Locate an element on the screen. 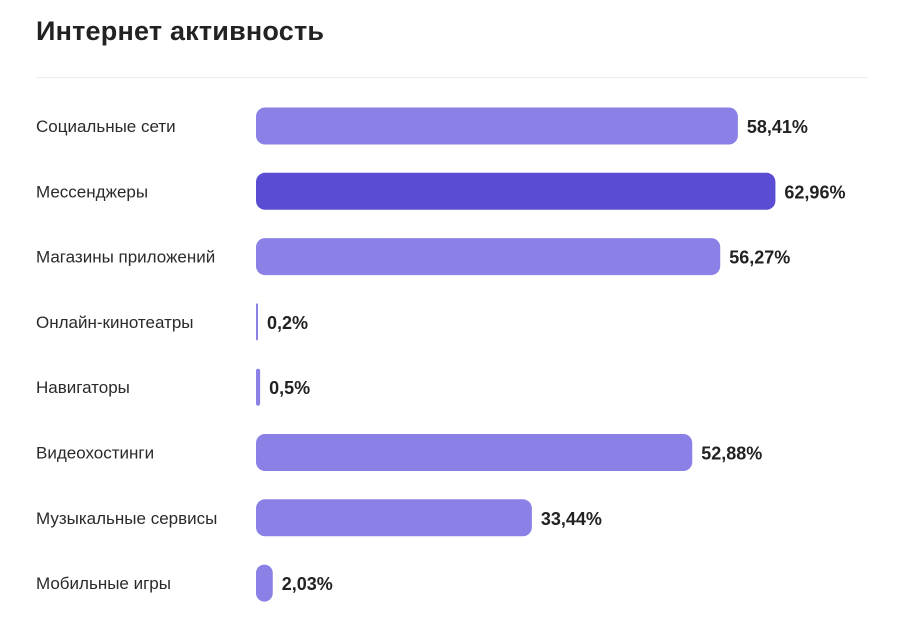 The image size is (910, 625). title-divider is located at coordinates (452, 77).